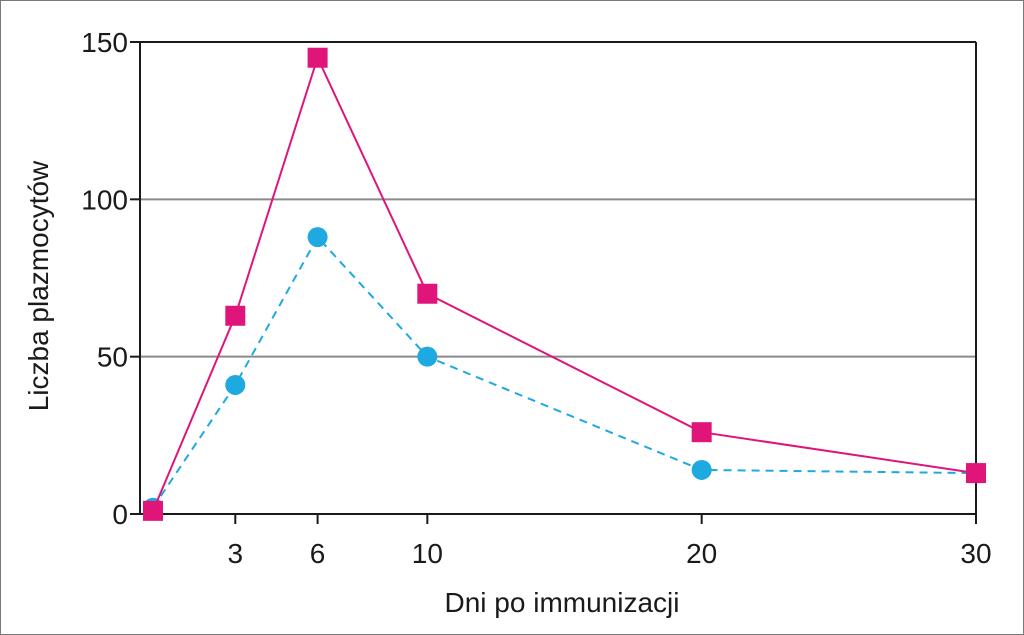  What do you see at coordinates (112, 357) in the screenshot?
I see `y-tick-label-50: 50` at bounding box center [112, 357].